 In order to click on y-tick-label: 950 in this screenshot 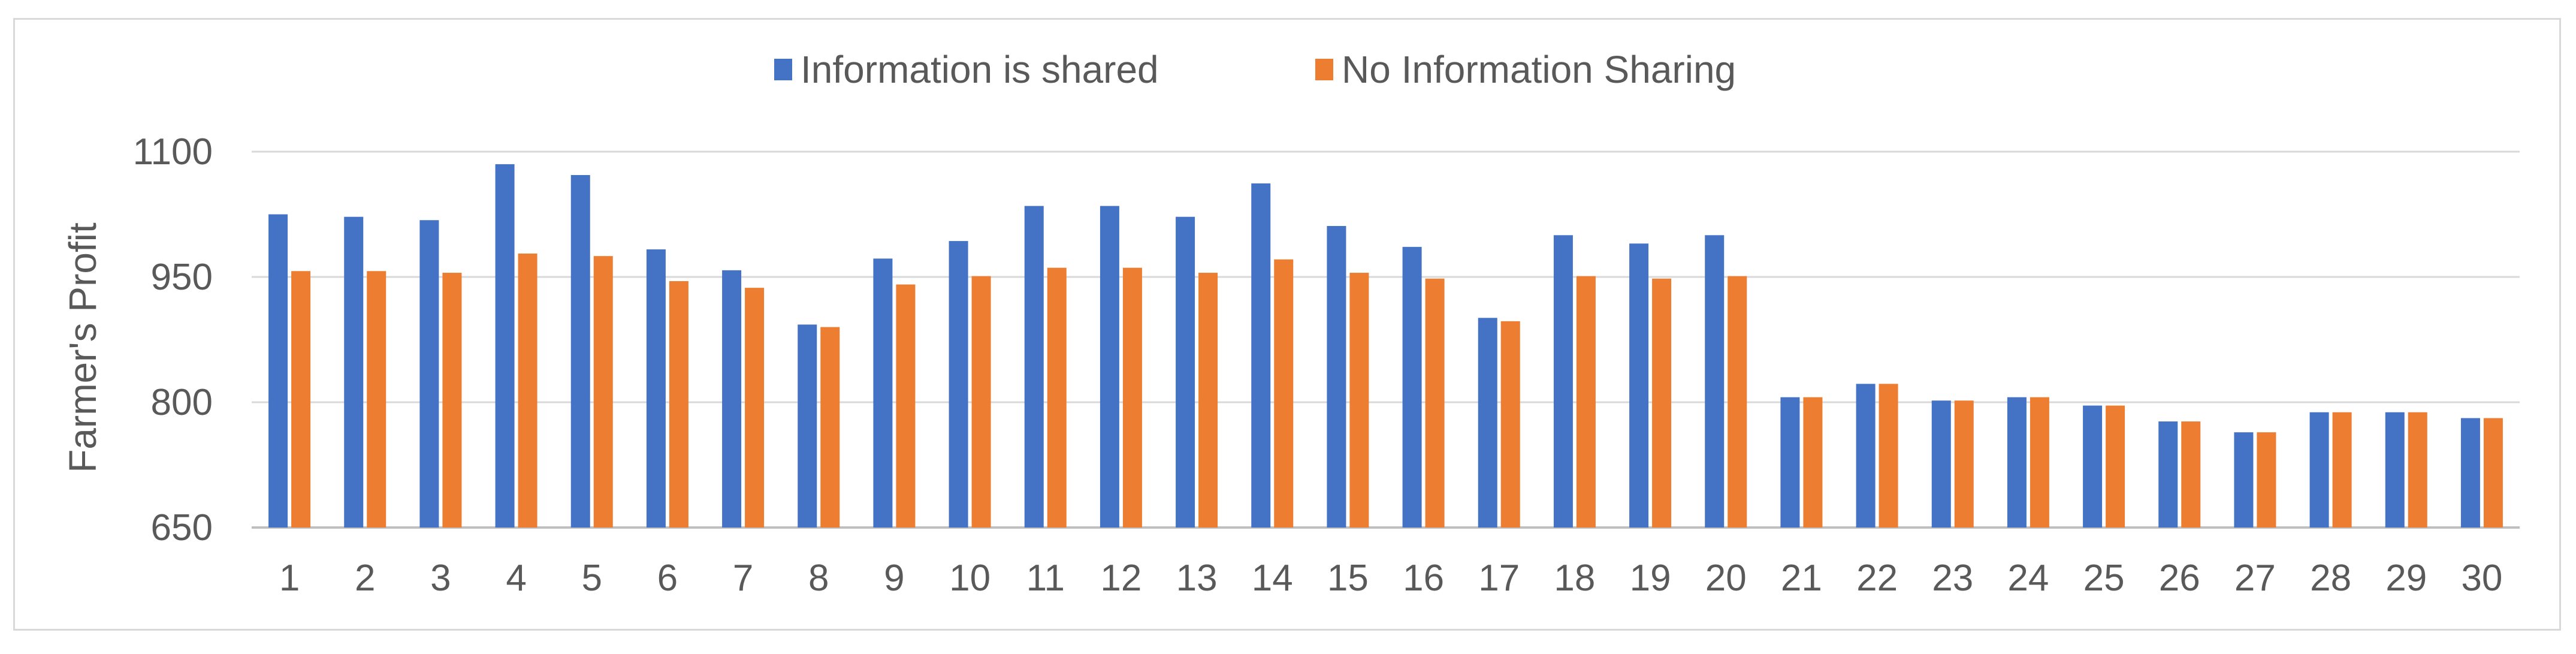, I will do `click(182, 277)`.